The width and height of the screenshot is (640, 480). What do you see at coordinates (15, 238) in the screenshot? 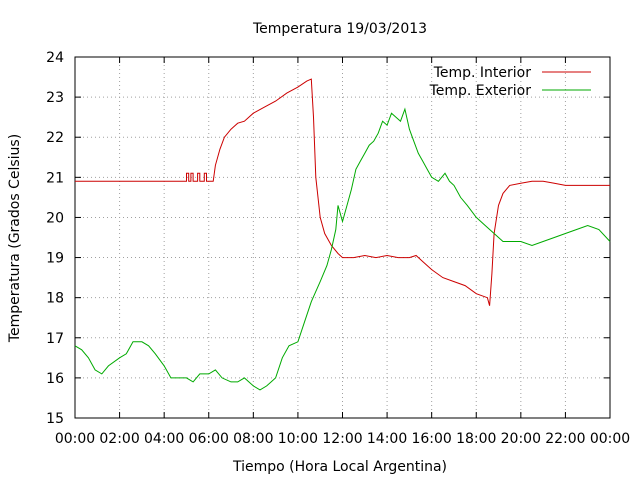
I see `y-axis-label: Temperatura (Grados Celsius)` at bounding box center [15, 238].